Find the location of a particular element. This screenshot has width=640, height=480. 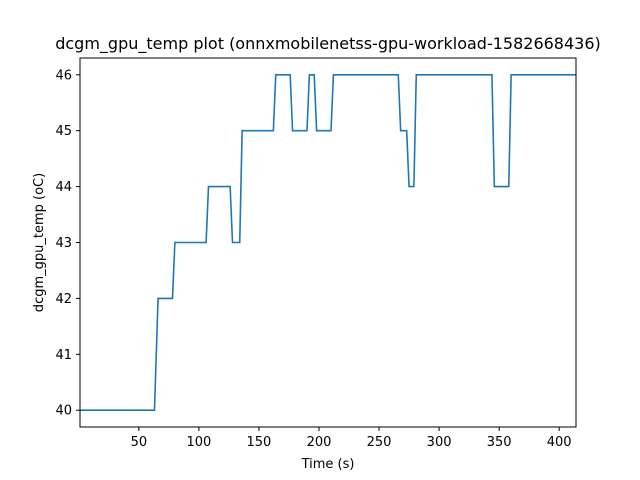

x-tick-label: 250 is located at coordinates (379, 442).